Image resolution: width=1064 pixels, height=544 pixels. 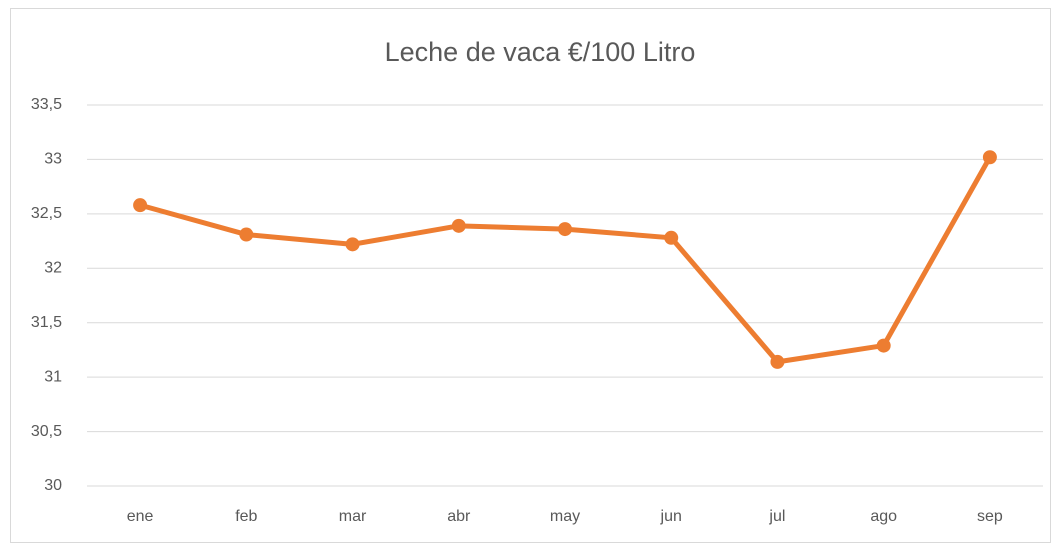 What do you see at coordinates (883, 516) in the screenshot?
I see `x-tick-label: ago` at bounding box center [883, 516].